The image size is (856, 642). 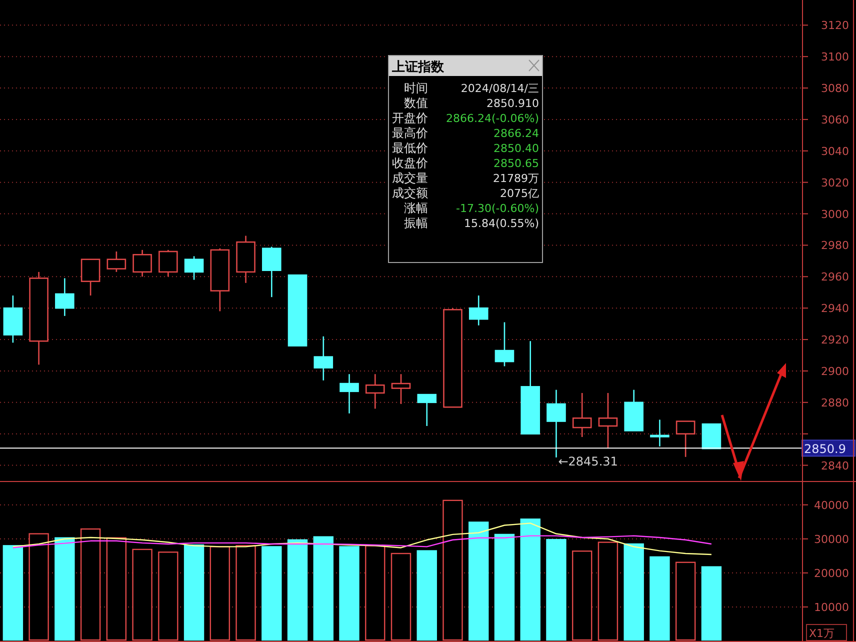 What do you see at coordinates (516, 163) in the screenshot?
I see `annotation: 2850.65` at bounding box center [516, 163].